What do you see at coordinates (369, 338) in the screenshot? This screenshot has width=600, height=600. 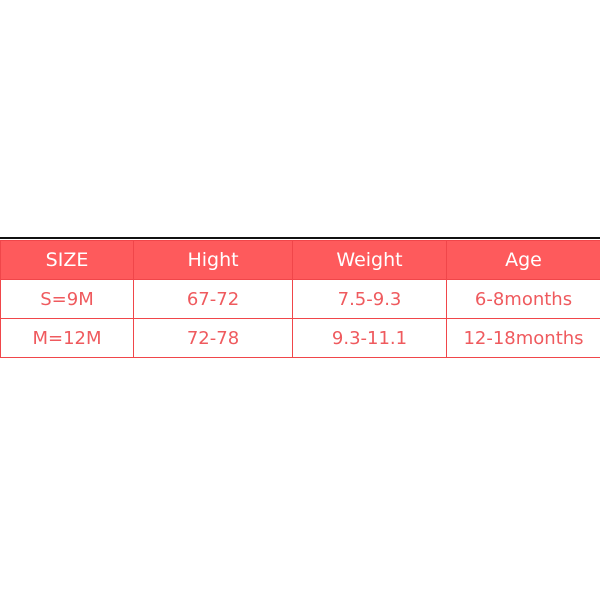 I see `cell-weight: 9.3-11.1` at bounding box center [369, 338].